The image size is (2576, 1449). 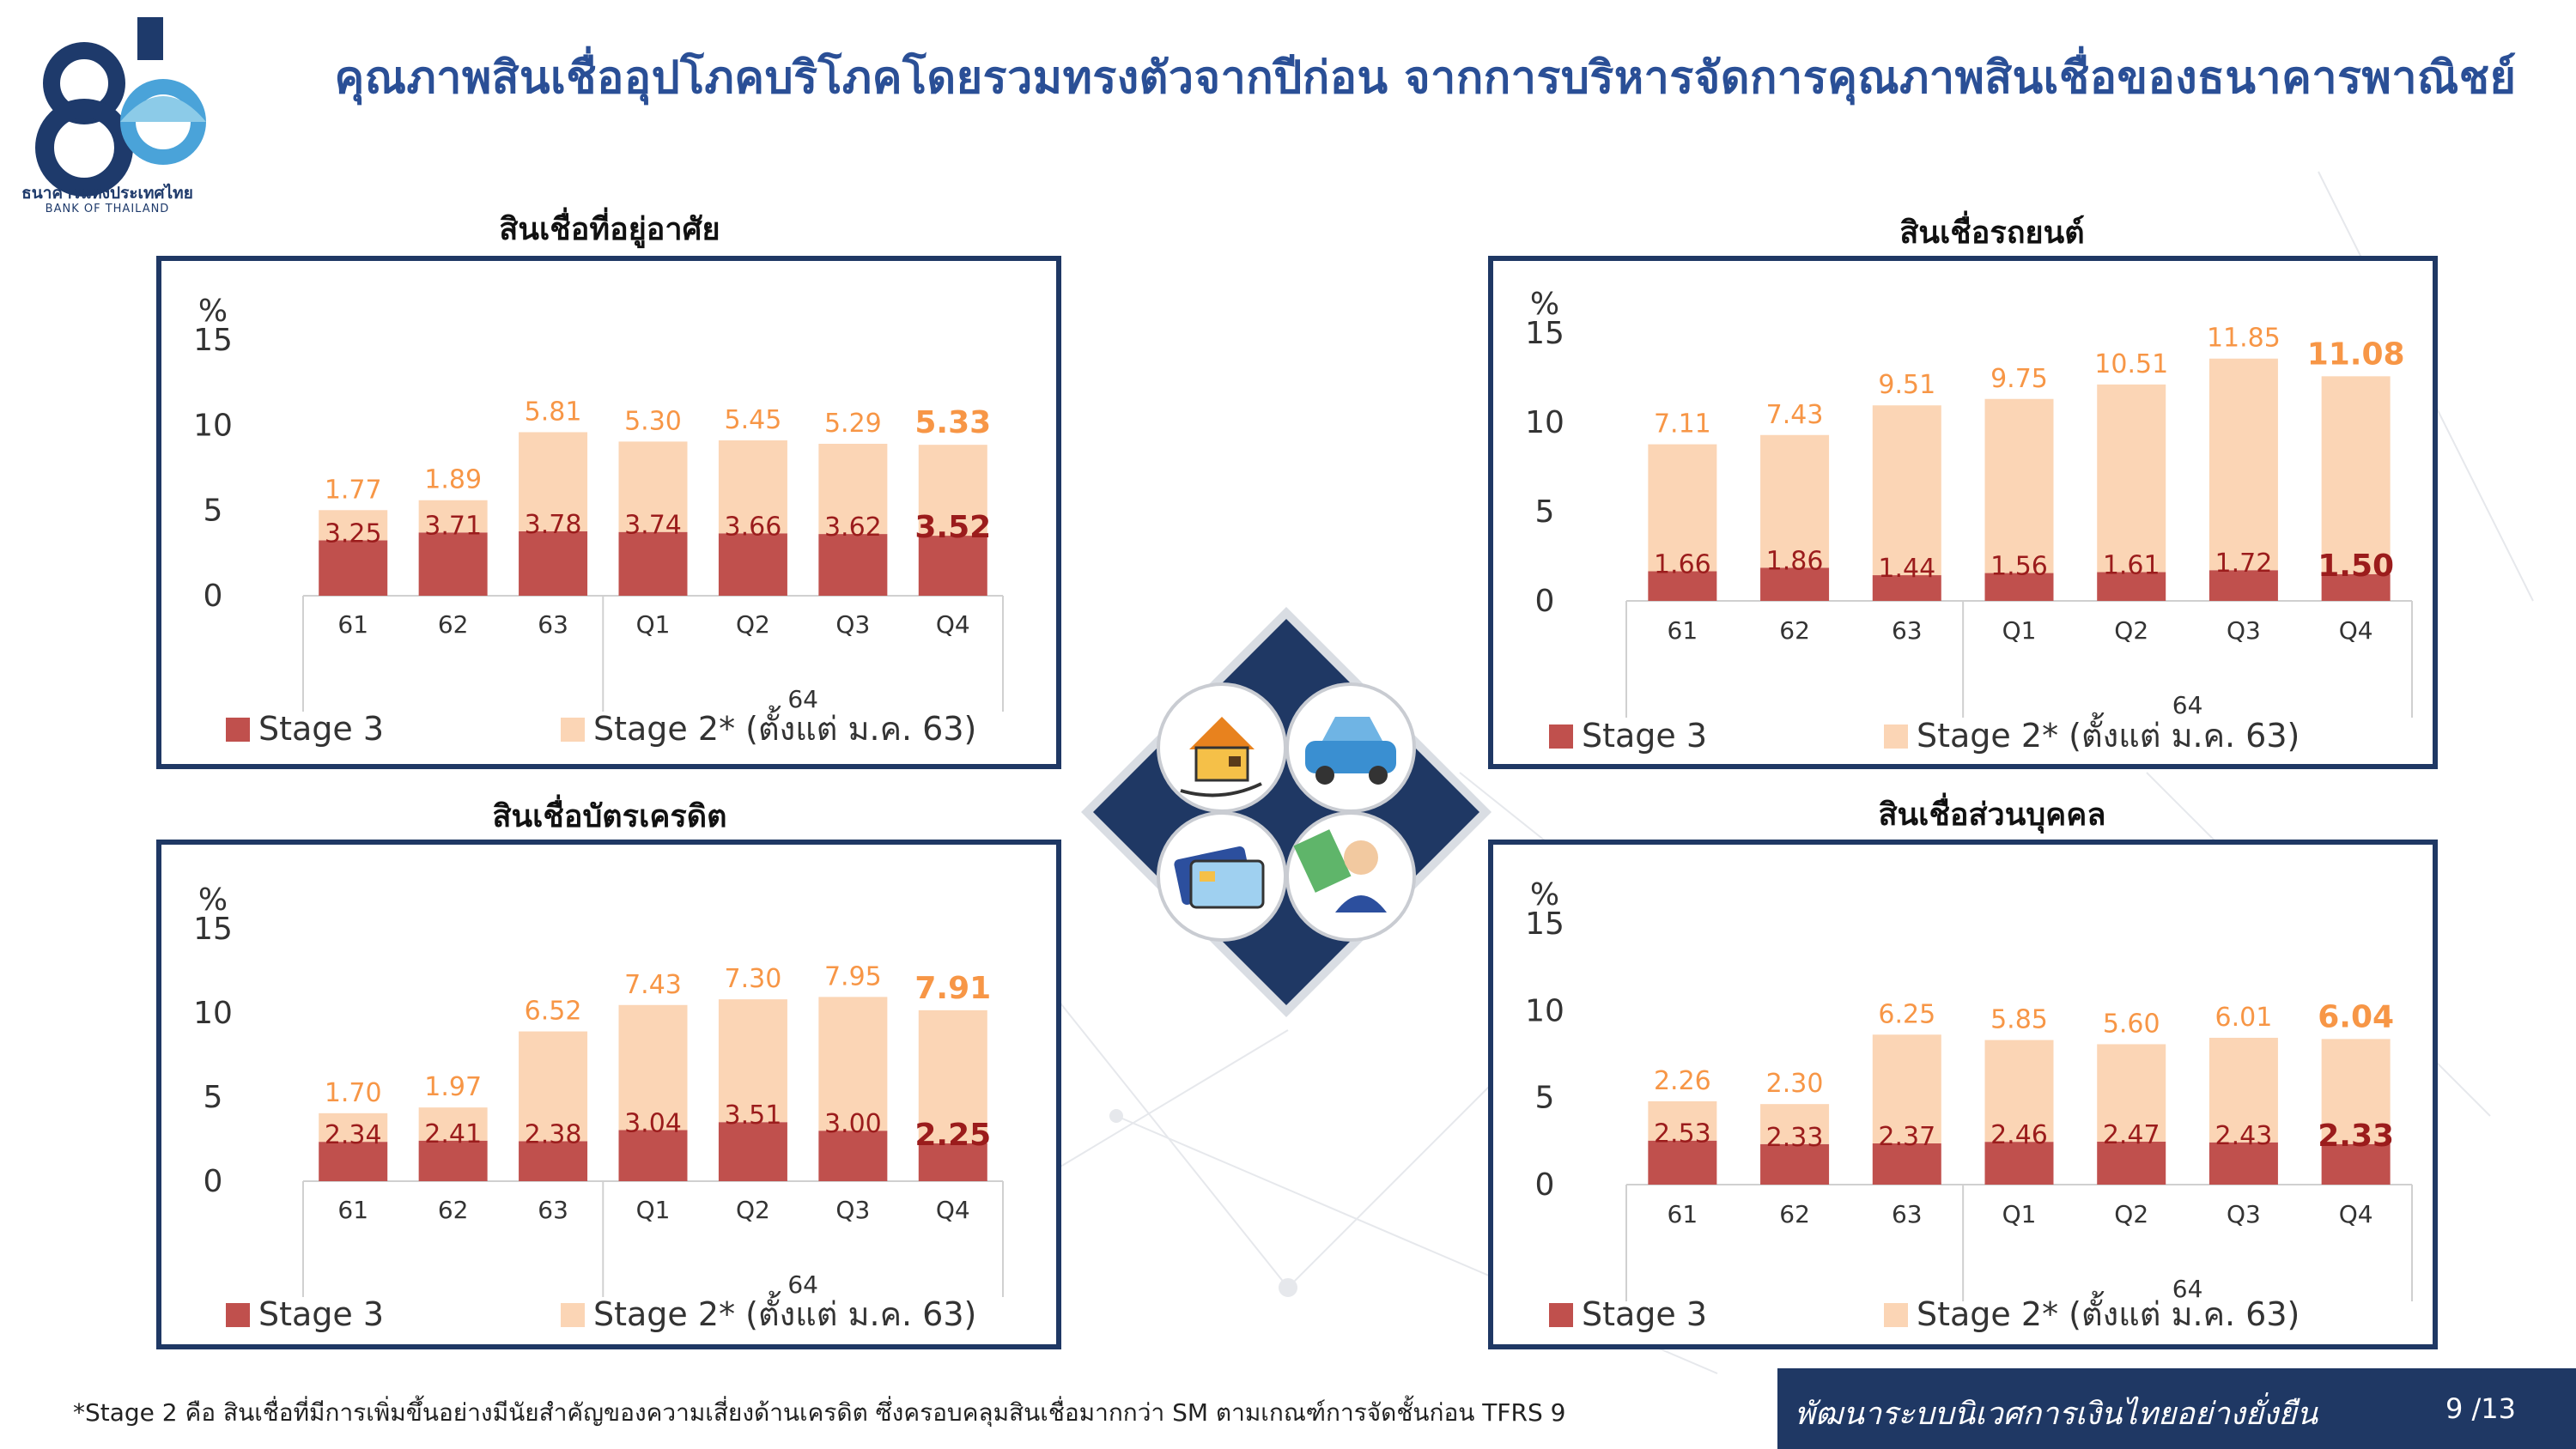 What do you see at coordinates (2108, 733) in the screenshot?
I see `legend-label-stage2: Stage 2* (ตั้งแต่ ม.ค. 63)` at bounding box center [2108, 733].